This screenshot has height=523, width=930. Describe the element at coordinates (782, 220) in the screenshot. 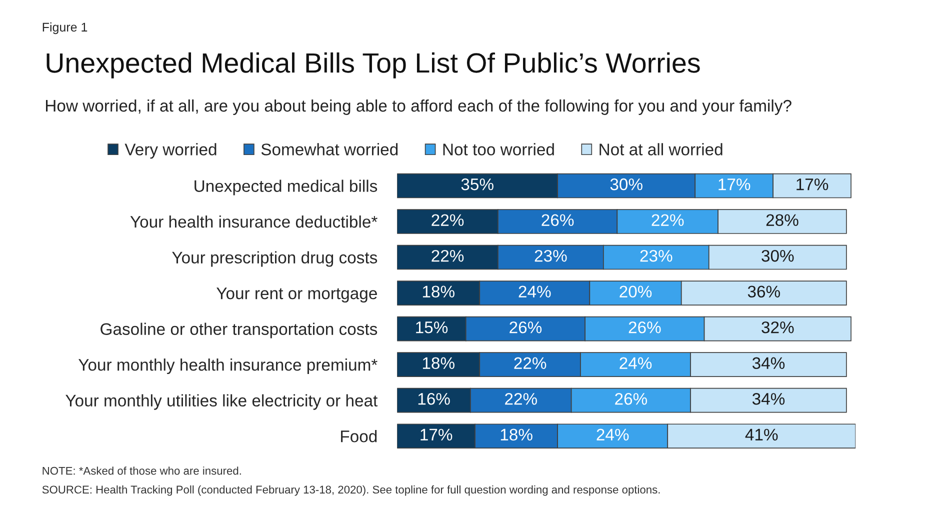

I see `data-label: 28%` at that location.